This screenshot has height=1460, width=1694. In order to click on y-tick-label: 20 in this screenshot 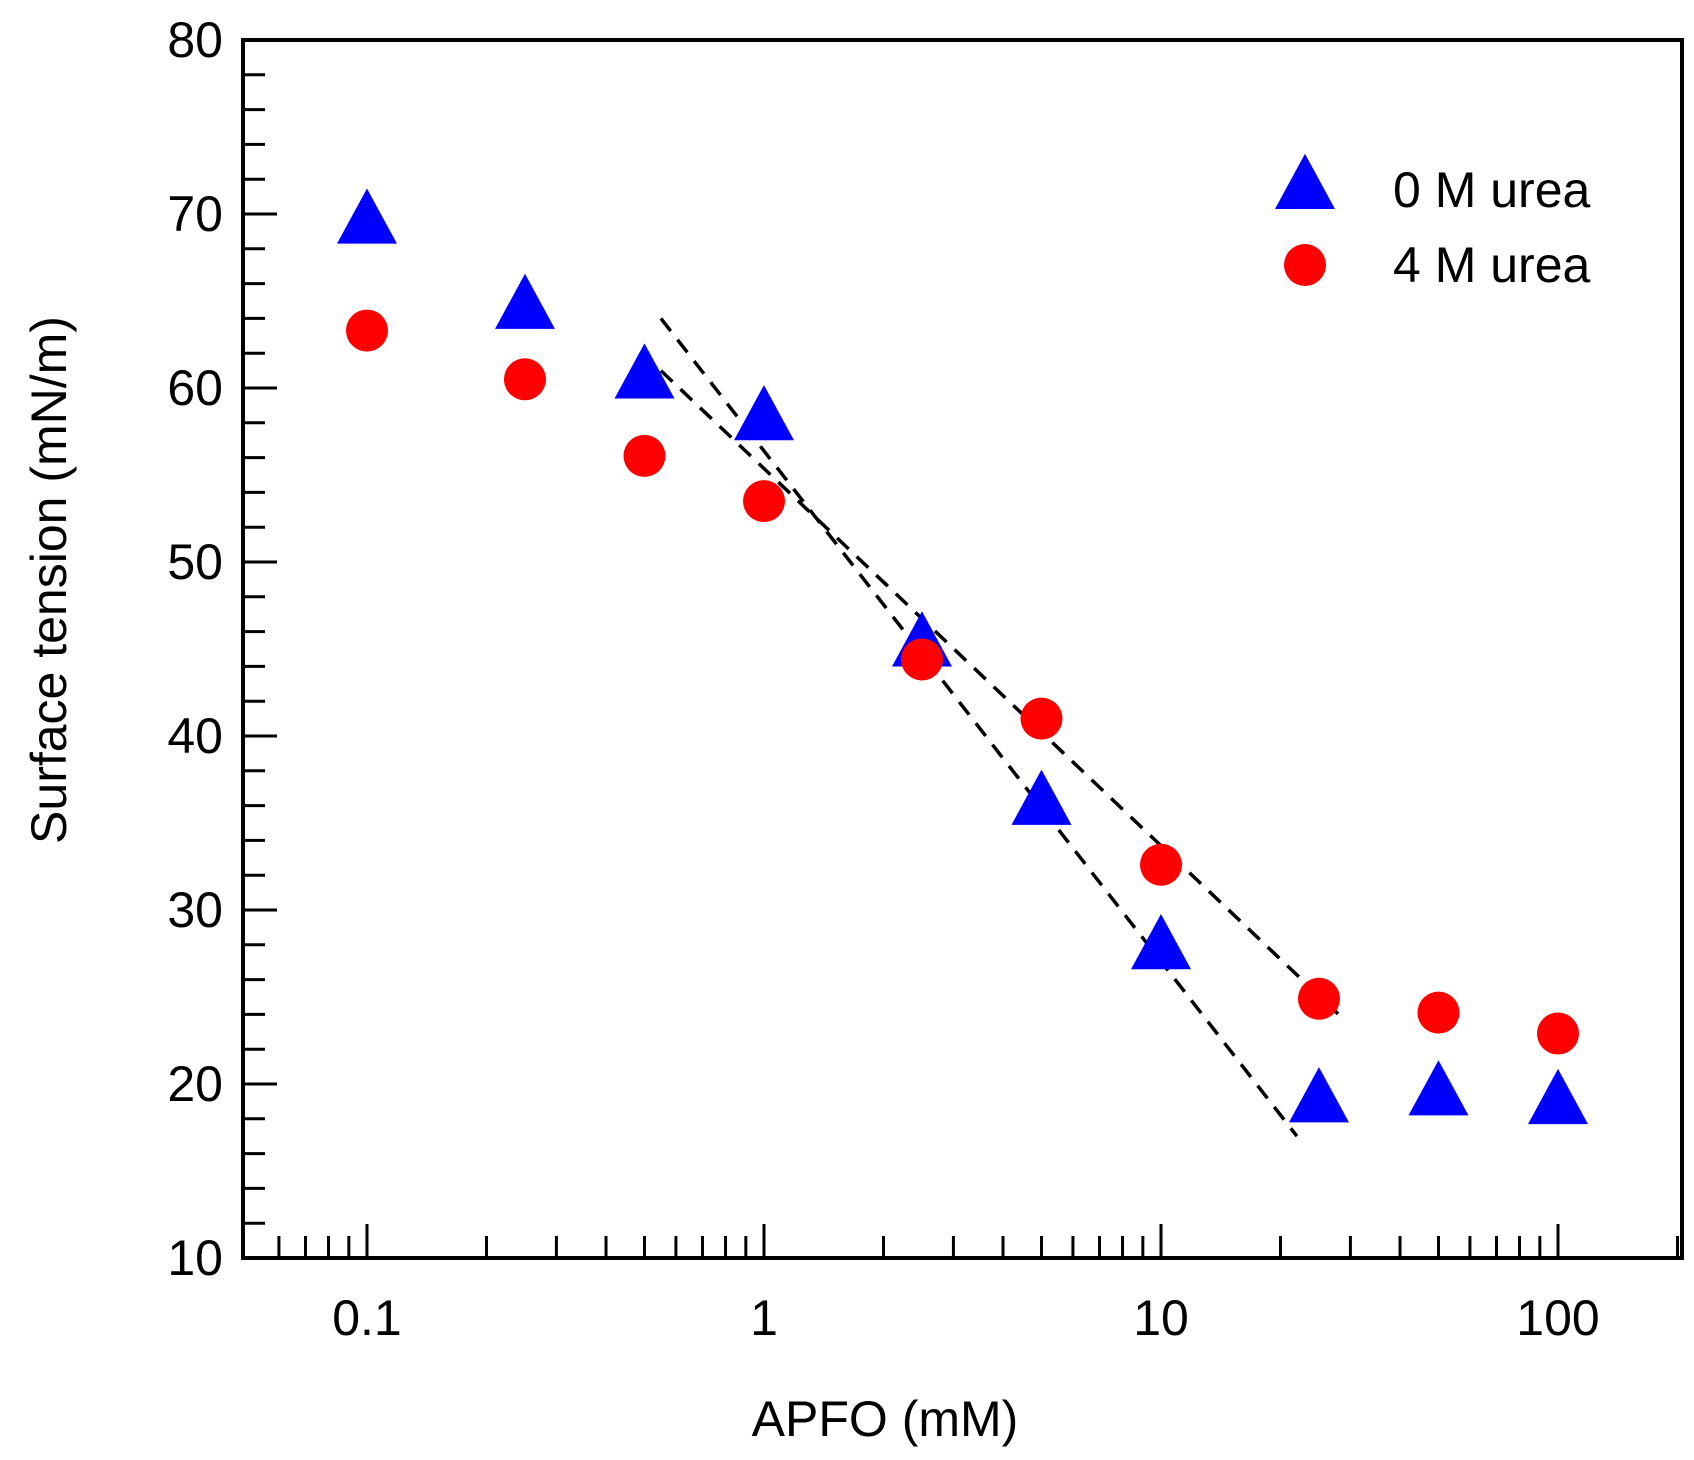, I will do `click(195, 1084)`.